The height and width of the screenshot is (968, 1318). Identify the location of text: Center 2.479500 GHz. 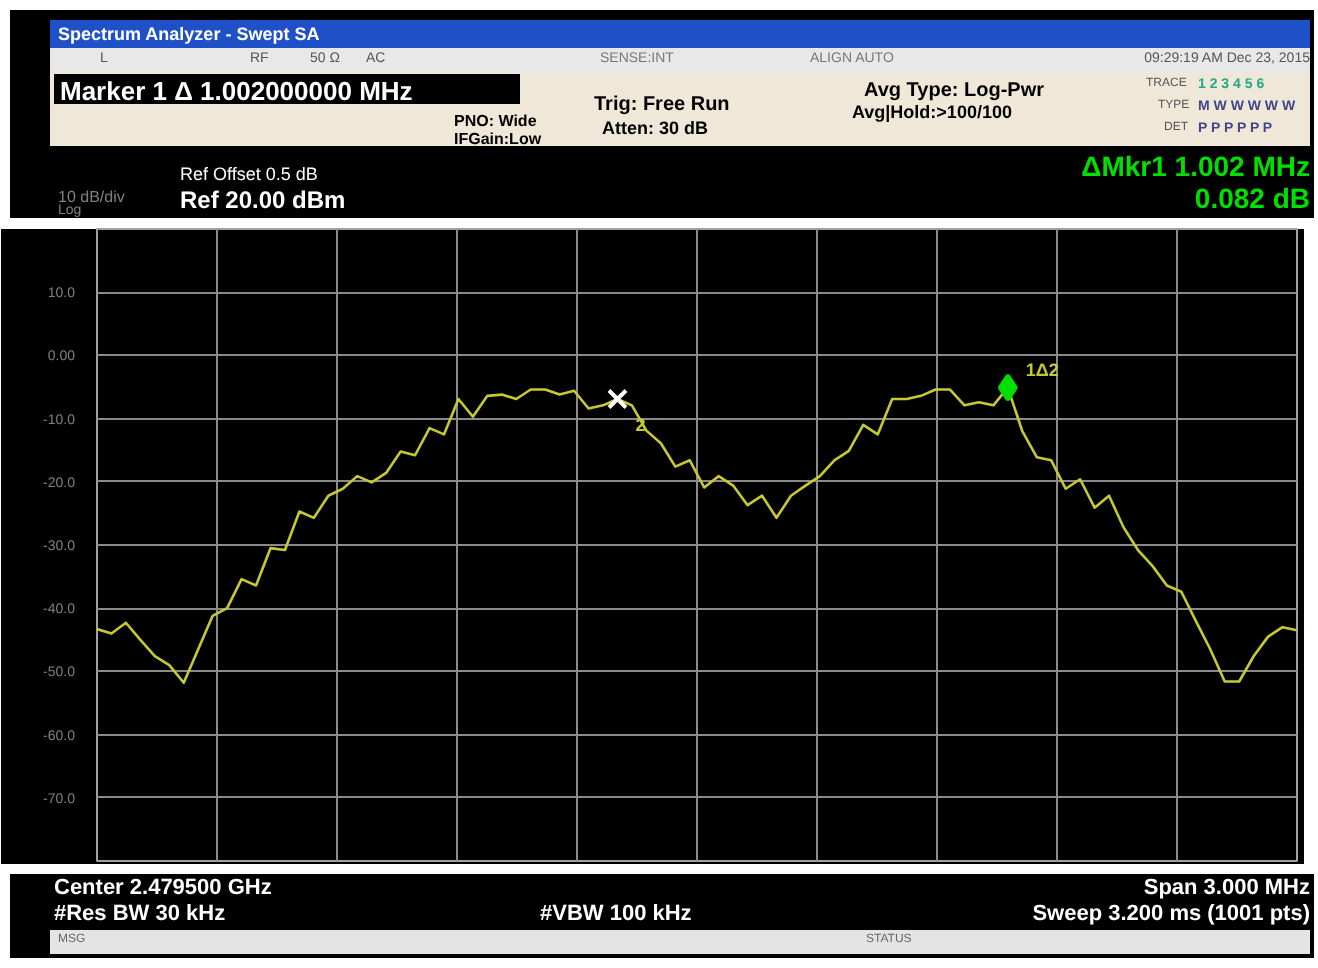
(163, 889).